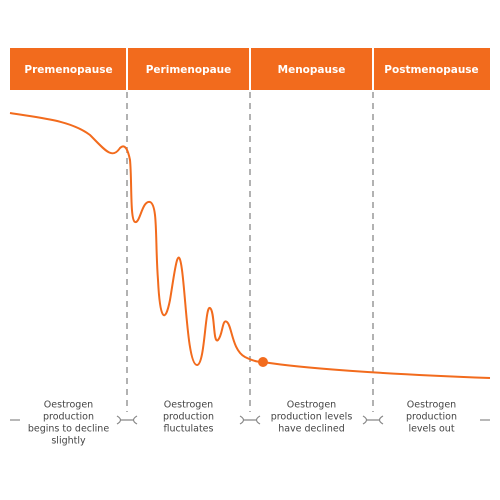  What do you see at coordinates (431, 429) in the screenshot?
I see `phase-description: levels out` at bounding box center [431, 429].